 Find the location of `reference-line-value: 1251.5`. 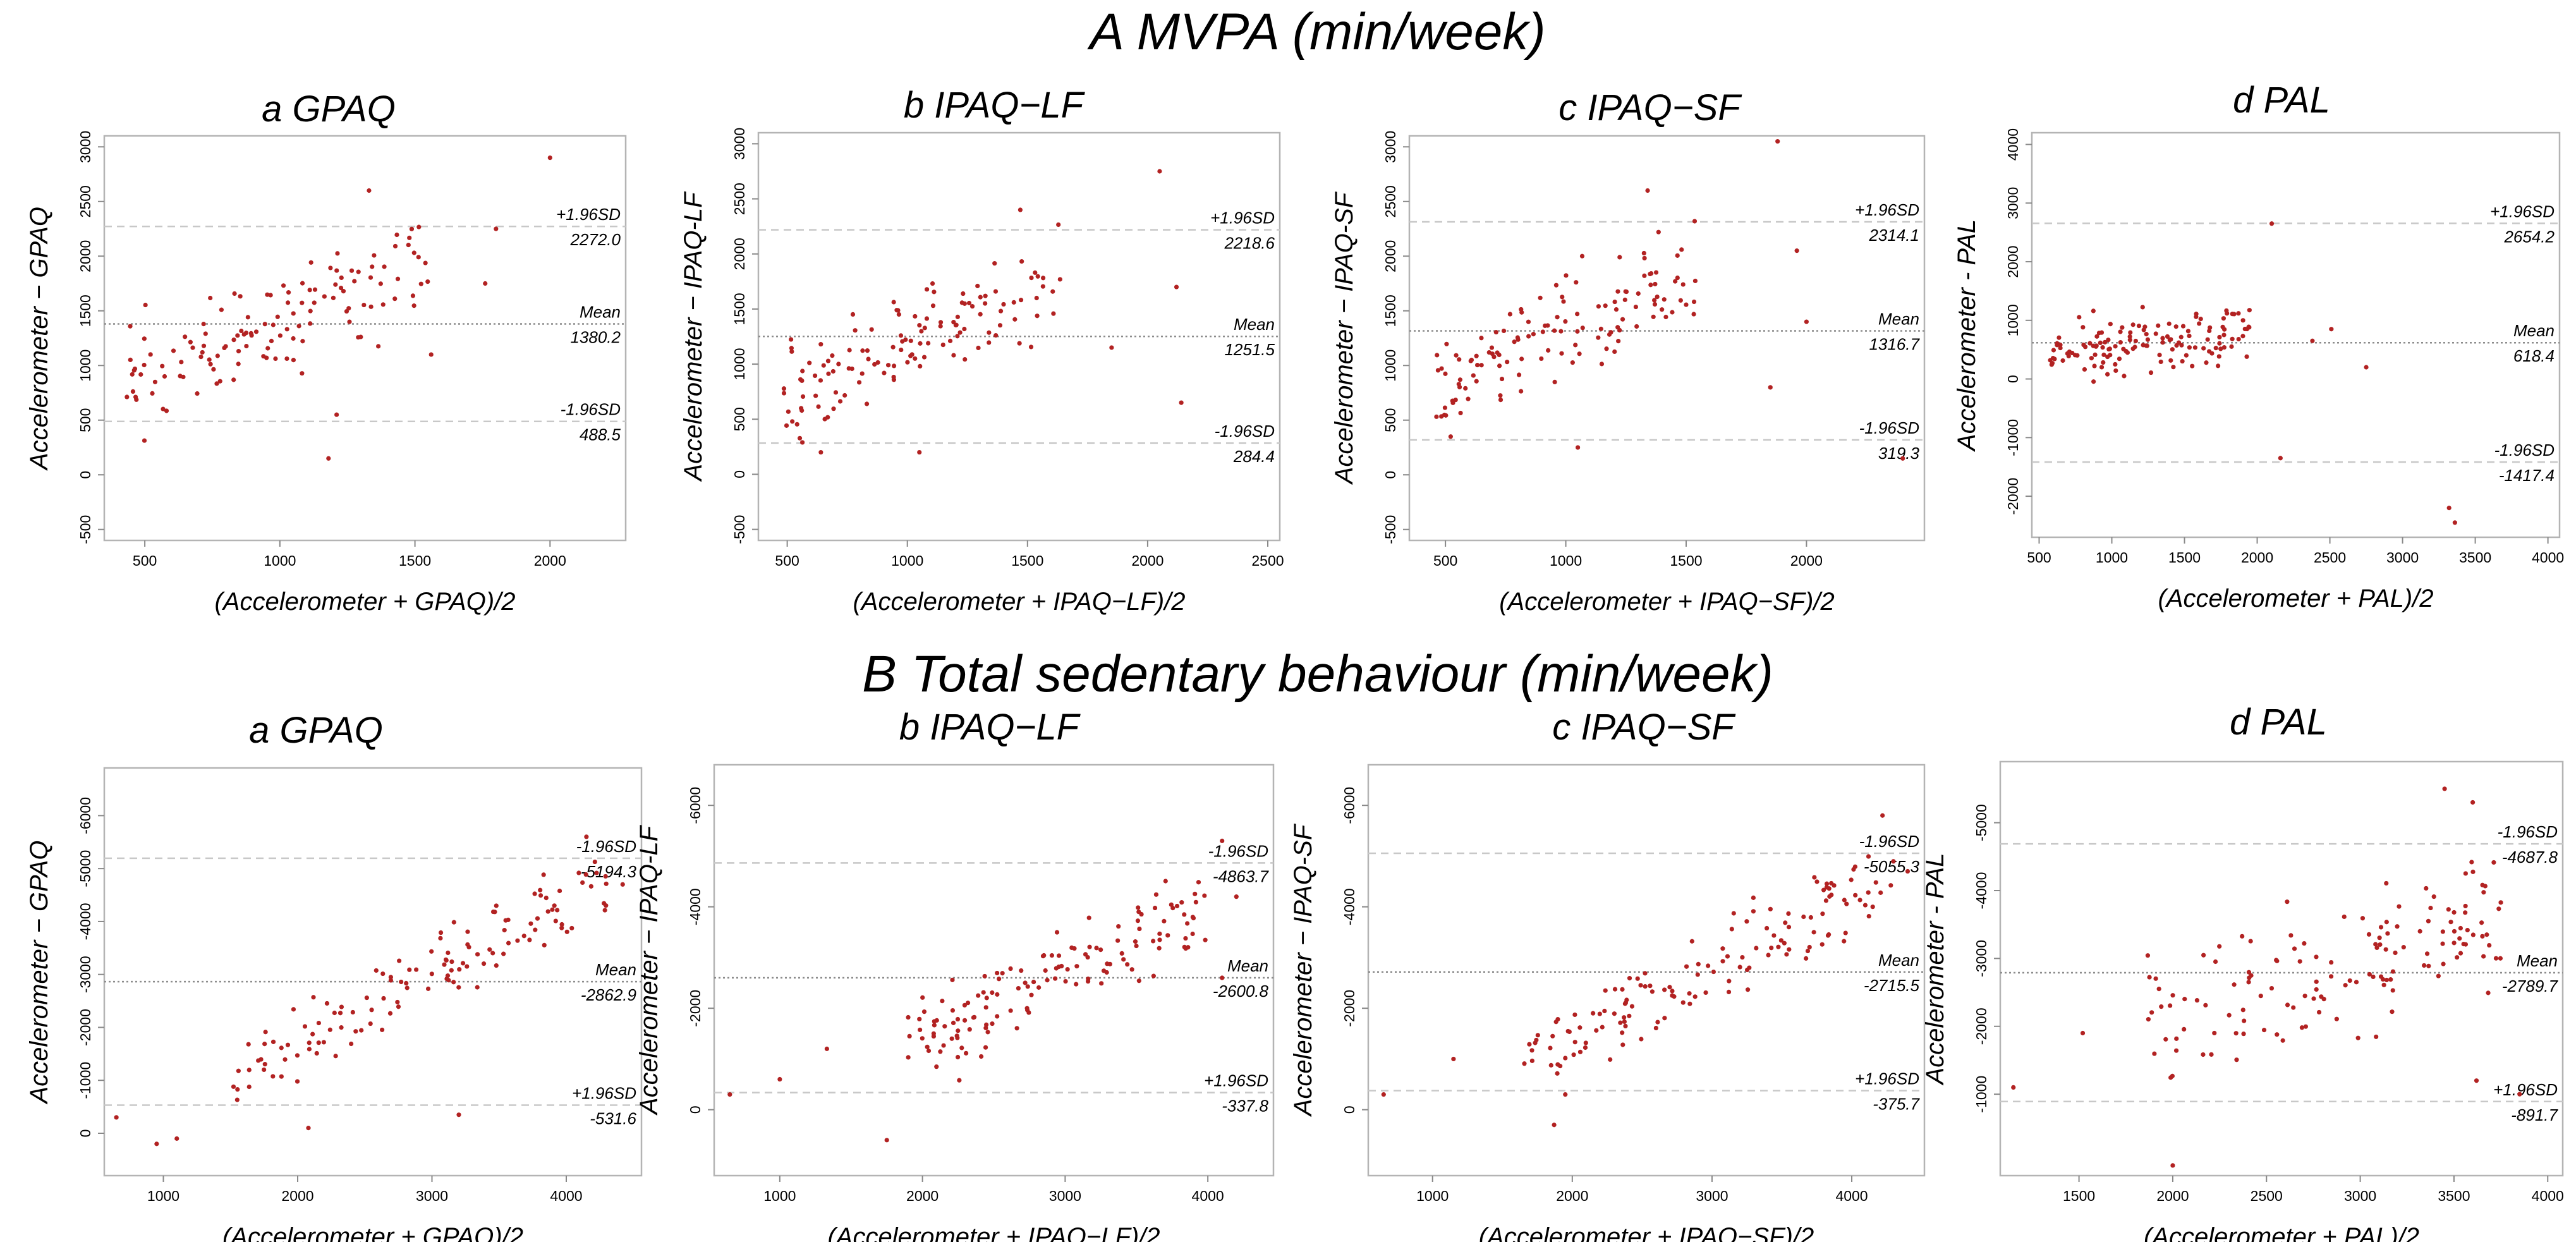

reference-line-value: 1251.5 is located at coordinates (1249, 349).